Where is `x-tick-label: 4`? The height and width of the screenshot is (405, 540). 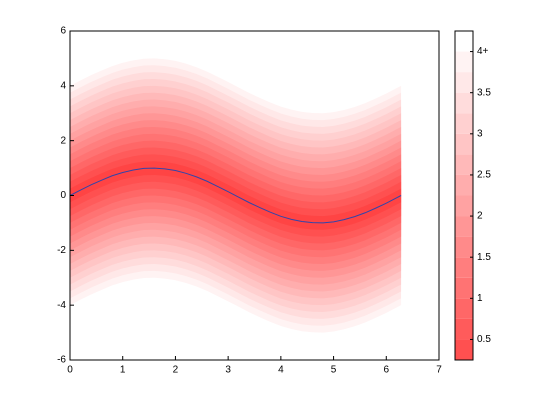
x-tick-label: 4 is located at coordinates (281, 370).